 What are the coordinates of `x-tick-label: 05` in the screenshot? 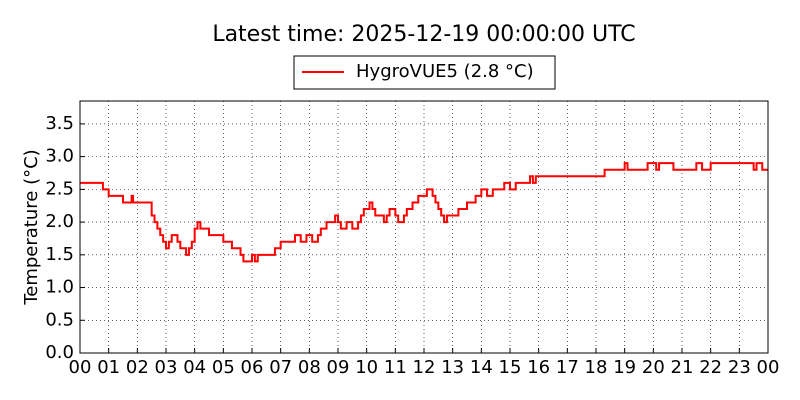 It's located at (223, 367).